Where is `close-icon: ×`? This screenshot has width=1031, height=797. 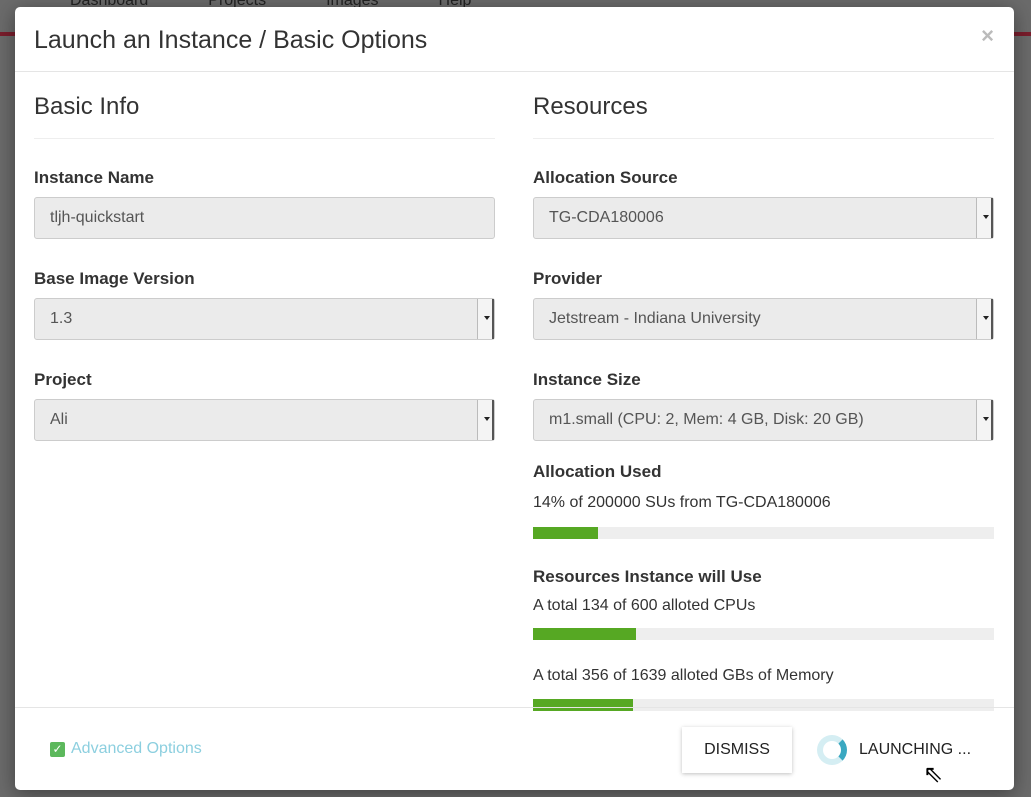 close-icon: × is located at coordinates (987, 35).